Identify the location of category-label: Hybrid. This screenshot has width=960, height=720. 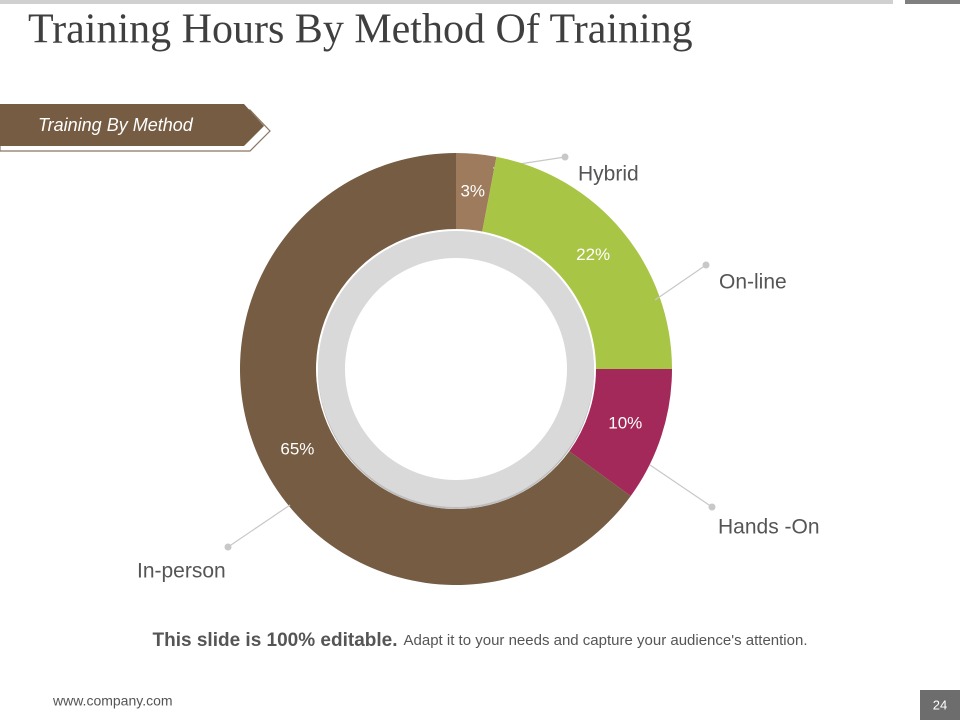
(608, 174).